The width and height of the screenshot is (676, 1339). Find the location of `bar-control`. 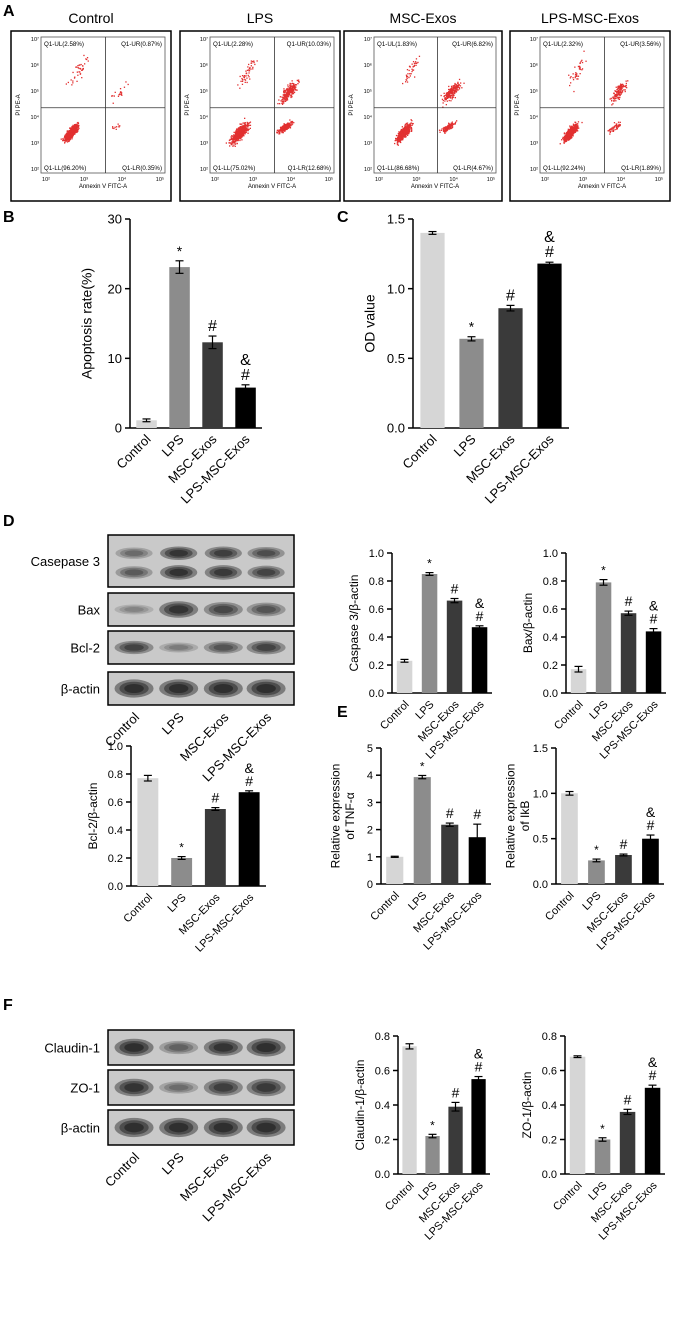

bar-control is located at coordinates (569, 838).